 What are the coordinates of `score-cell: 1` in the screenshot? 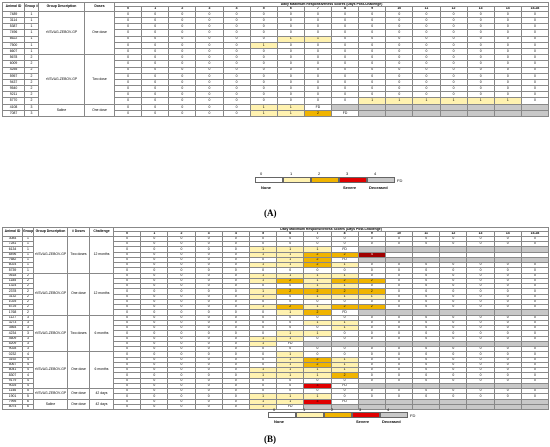 It's located at (263, 113).